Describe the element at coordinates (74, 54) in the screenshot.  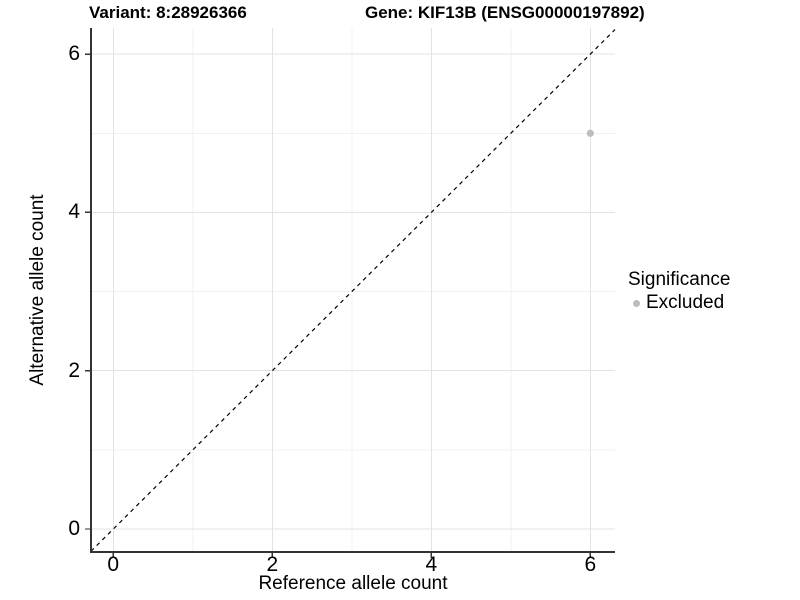
I see `y-tick-label-6: 6` at that location.